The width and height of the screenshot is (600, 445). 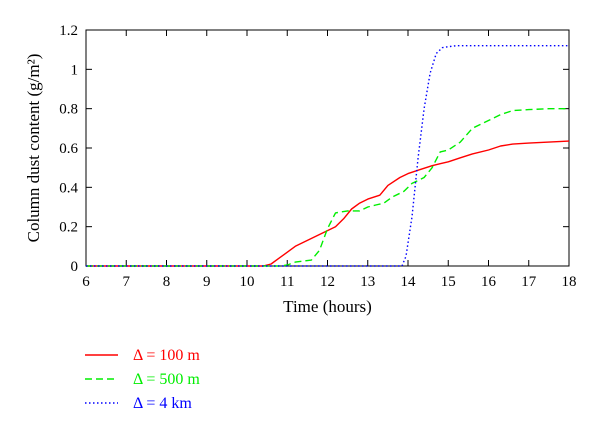 What do you see at coordinates (68, 188) in the screenshot?
I see `y-tick-label: 0.4` at bounding box center [68, 188].